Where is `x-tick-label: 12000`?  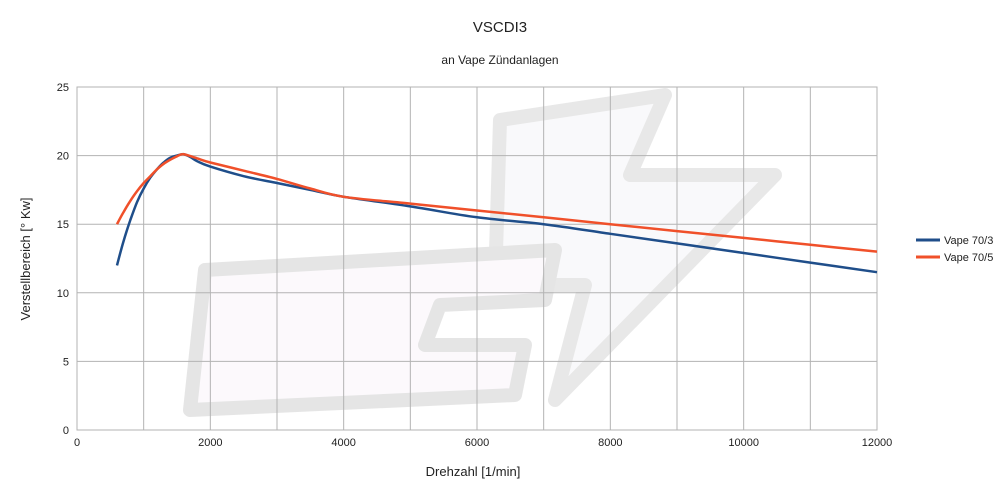
x-tick-label: 12000 is located at coordinates (877, 443).